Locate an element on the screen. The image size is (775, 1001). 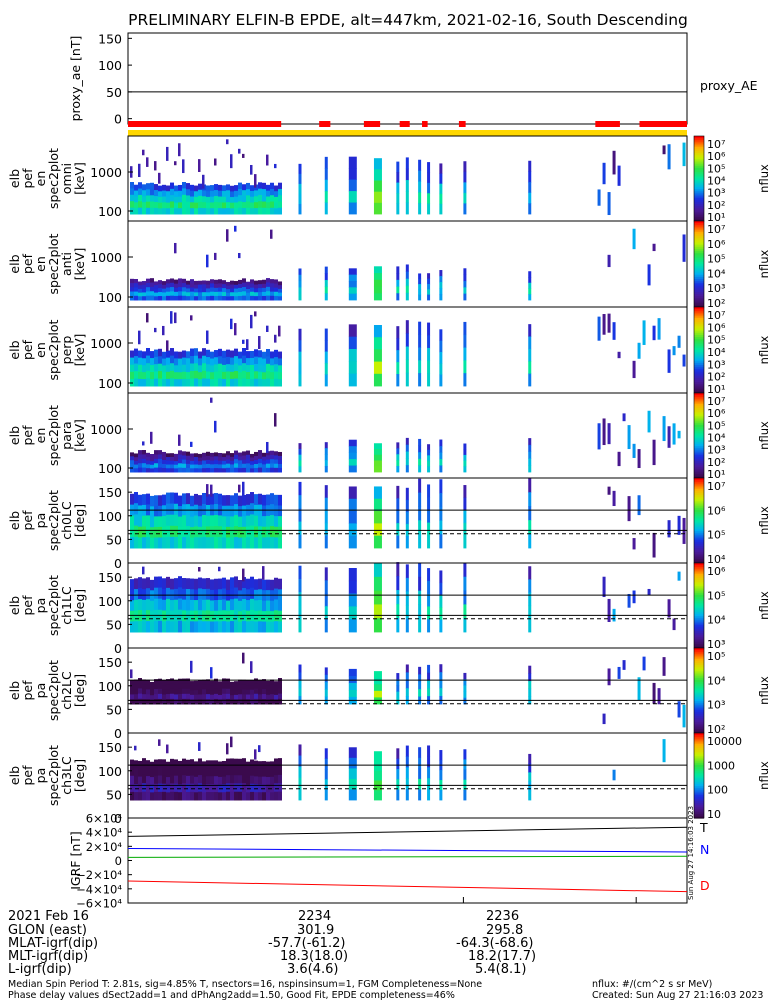
y-axis-label-line: elb is located at coordinates (14, 178).